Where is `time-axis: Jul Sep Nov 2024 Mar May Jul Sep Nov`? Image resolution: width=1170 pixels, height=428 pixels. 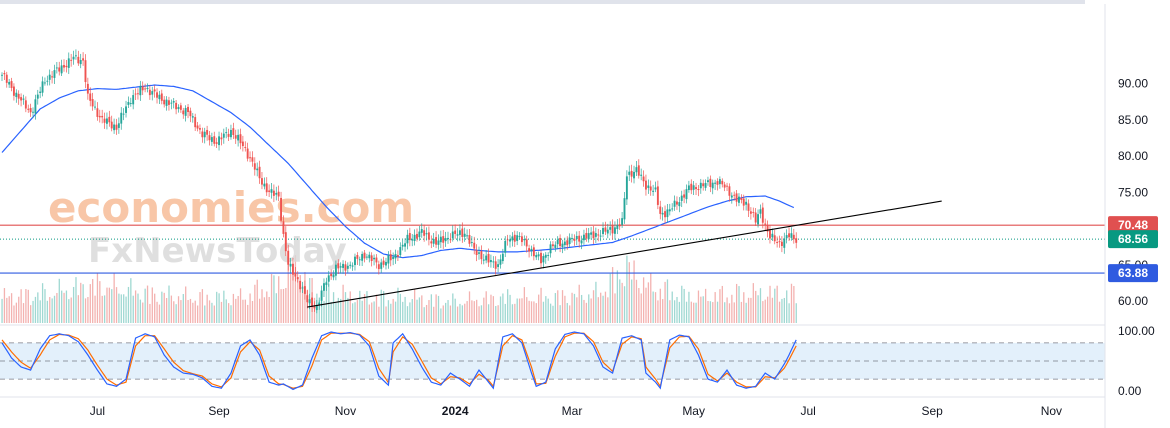 time-axis: Jul Sep Nov 2024 Mar May Jul Sep Nov is located at coordinates (576, 411).